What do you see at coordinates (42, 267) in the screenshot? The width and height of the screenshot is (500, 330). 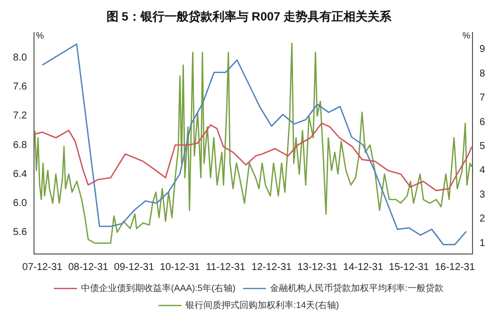 I see `x-tick-label: 07-12-31` at bounding box center [42, 267].